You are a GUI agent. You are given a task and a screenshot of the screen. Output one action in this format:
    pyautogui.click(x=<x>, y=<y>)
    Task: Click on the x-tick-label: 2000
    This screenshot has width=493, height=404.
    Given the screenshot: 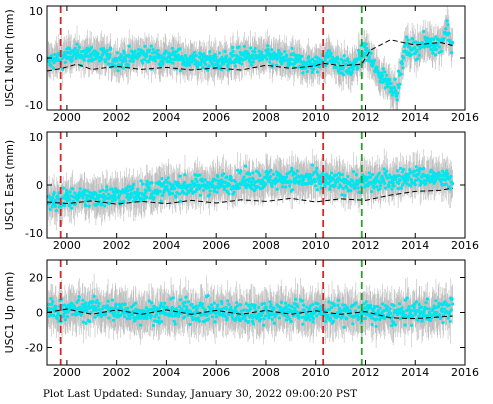 What is the action you would take?
    pyautogui.click(x=67, y=117)
    